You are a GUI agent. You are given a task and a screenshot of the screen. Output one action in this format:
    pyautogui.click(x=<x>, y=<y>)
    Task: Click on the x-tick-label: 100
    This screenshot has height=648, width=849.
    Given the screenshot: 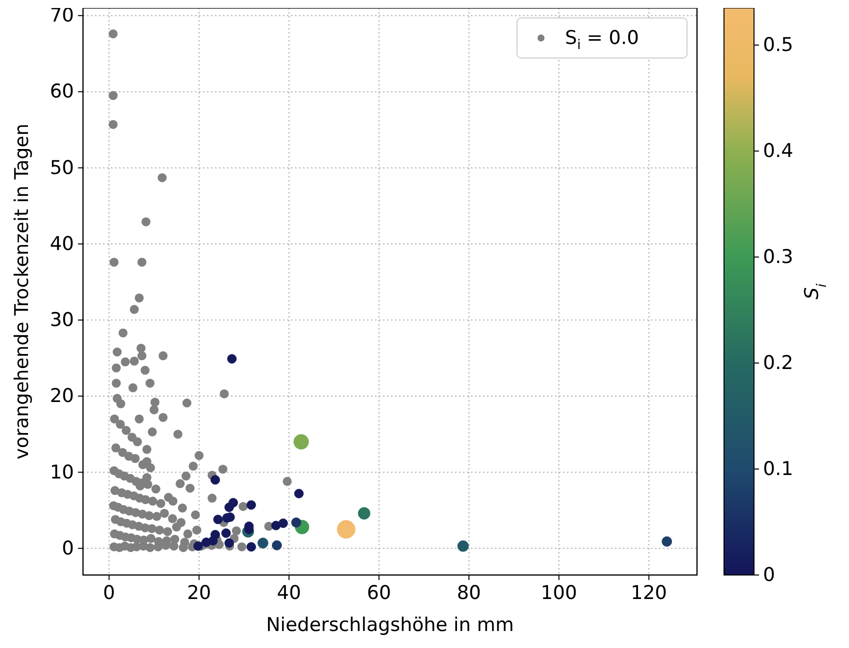 What is the action you would take?
    pyautogui.click(x=559, y=593)
    